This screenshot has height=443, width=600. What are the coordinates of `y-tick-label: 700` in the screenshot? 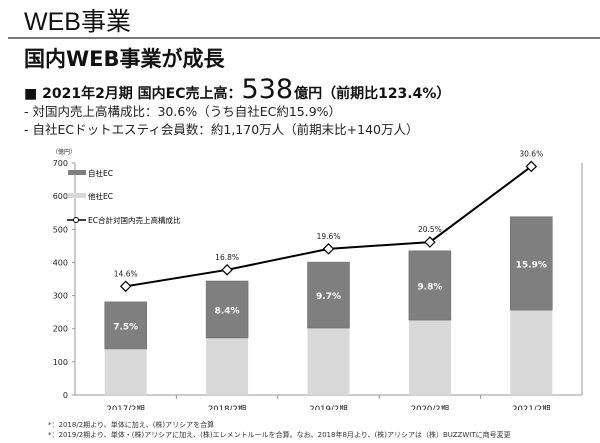 It's located at (60, 163).